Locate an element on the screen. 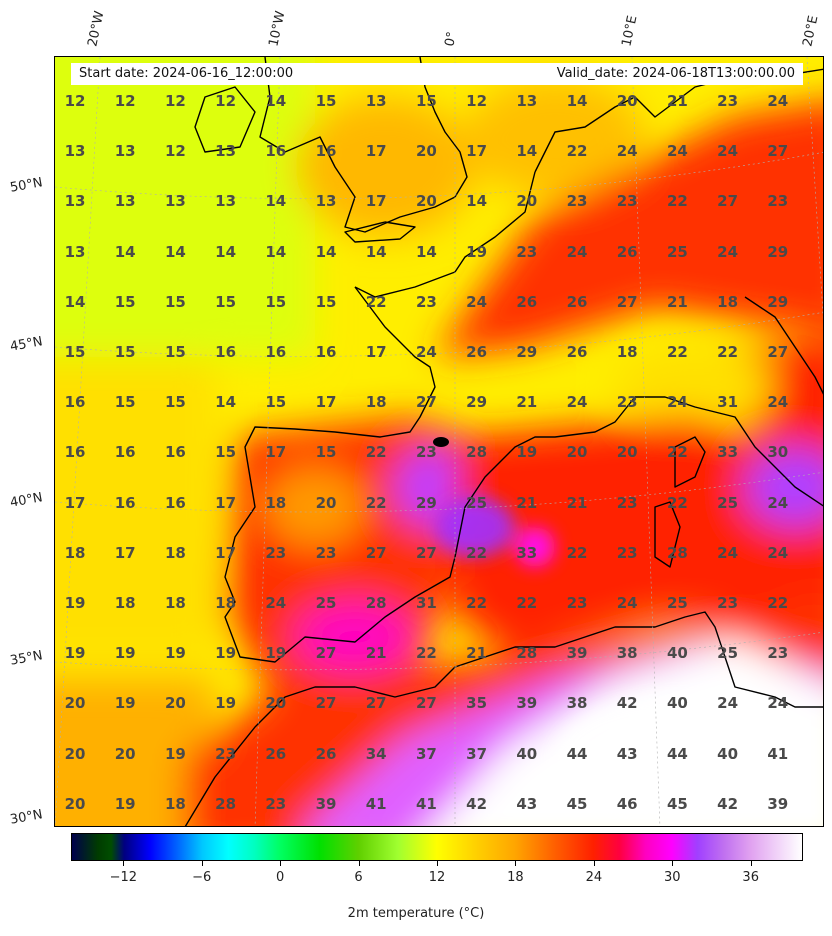 This screenshot has width=832, height=936. colorbar-tick-label: −6 is located at coordinates (202, 877).